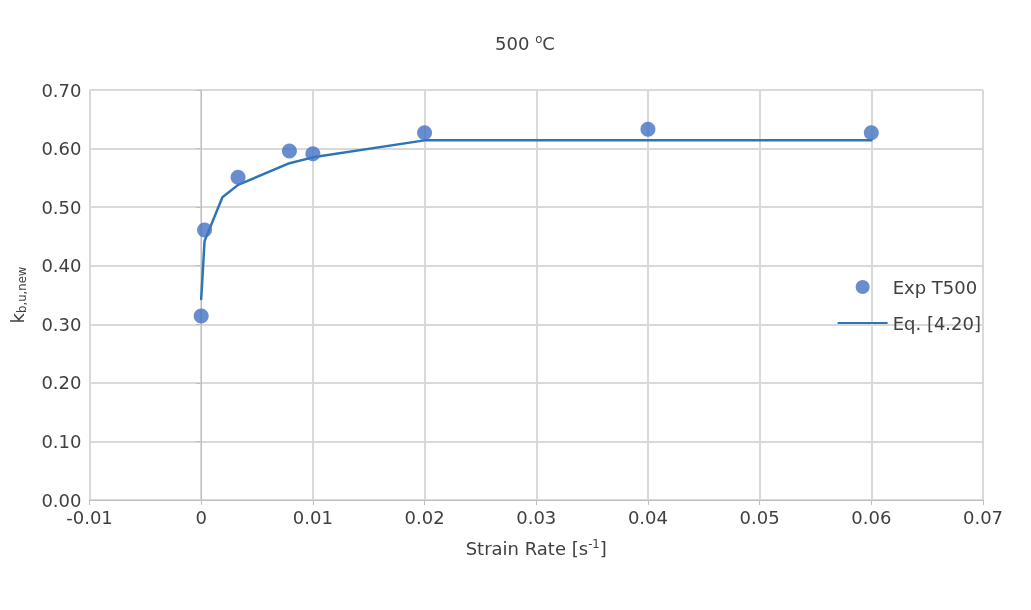  I want to click on y-tick-label: 0.60, so click(61, 149).